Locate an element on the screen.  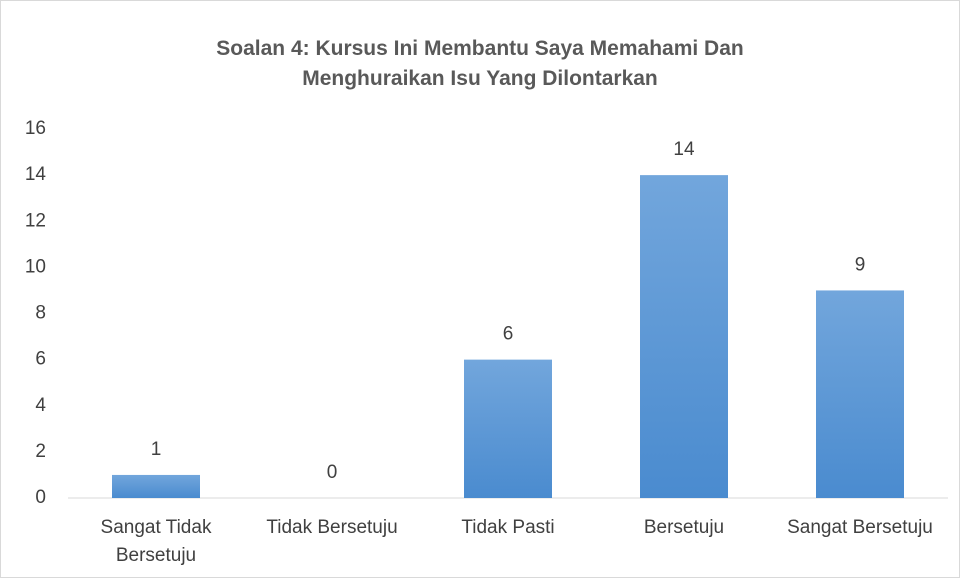
x-tick-label: Bersetuju is located at coordinates (684, 527).